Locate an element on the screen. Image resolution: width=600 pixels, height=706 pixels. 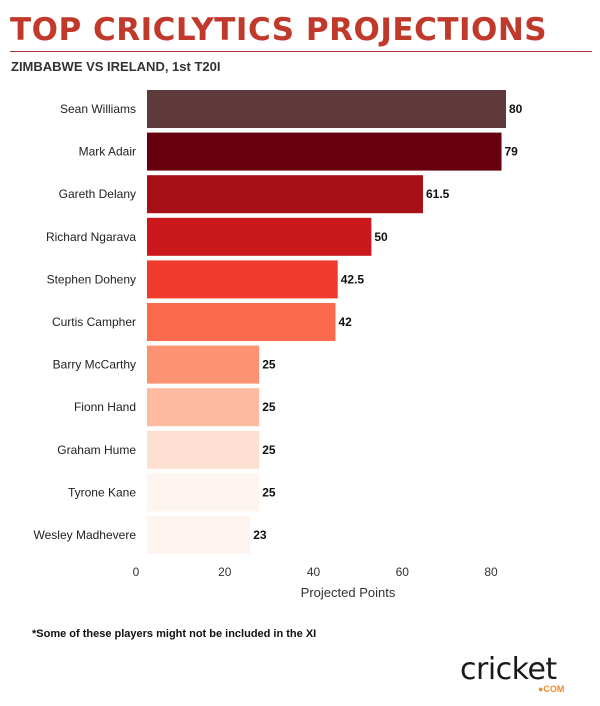
category-label: Graham Hume is located at coordinates (96, 450).